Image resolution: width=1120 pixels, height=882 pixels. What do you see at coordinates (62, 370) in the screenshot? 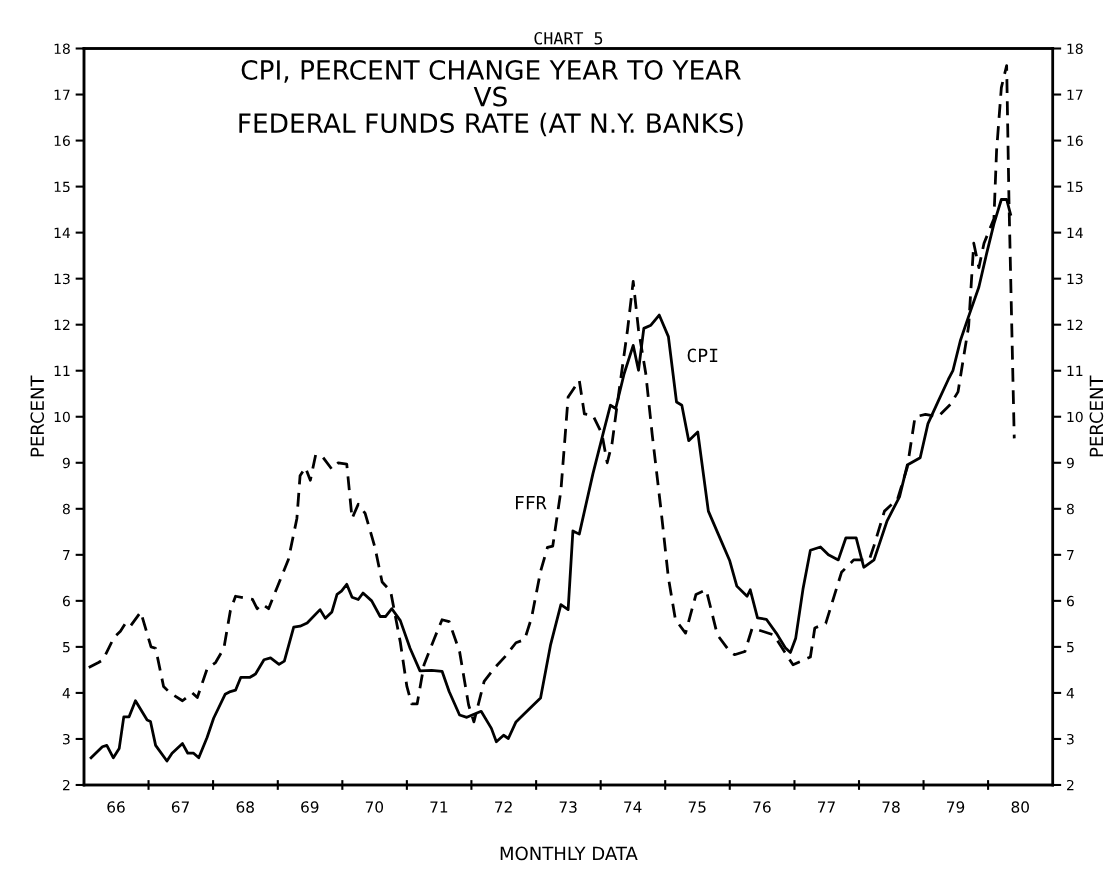
I see `y-tick-label: 11` at bounding box center [62, 370].